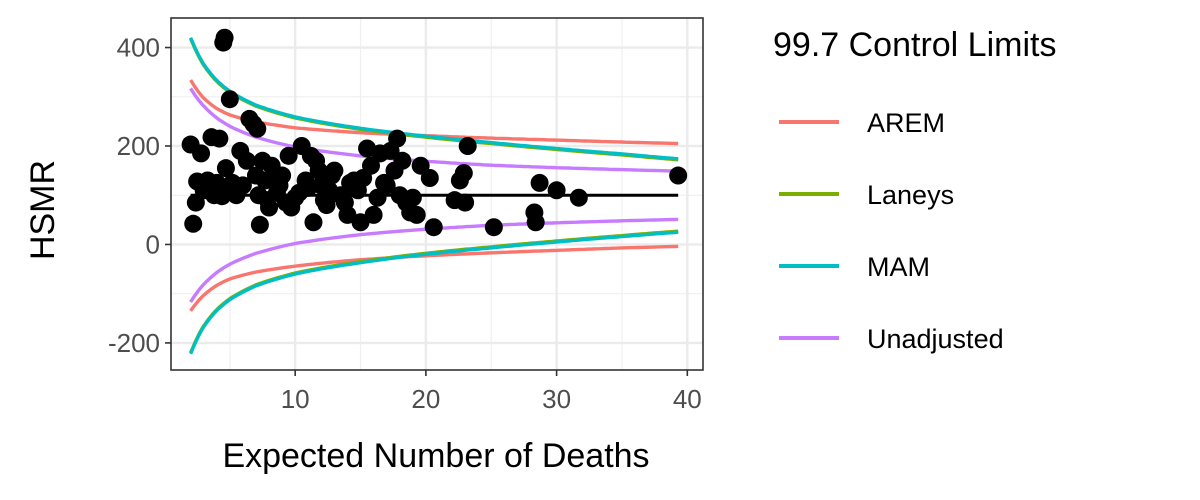 The width and height of the screenshot is (1200, 500). What do you see at coordinates (134, 343) in the screenshot?
I see `y-tick-label: -200` at bounding box center [134, 343].